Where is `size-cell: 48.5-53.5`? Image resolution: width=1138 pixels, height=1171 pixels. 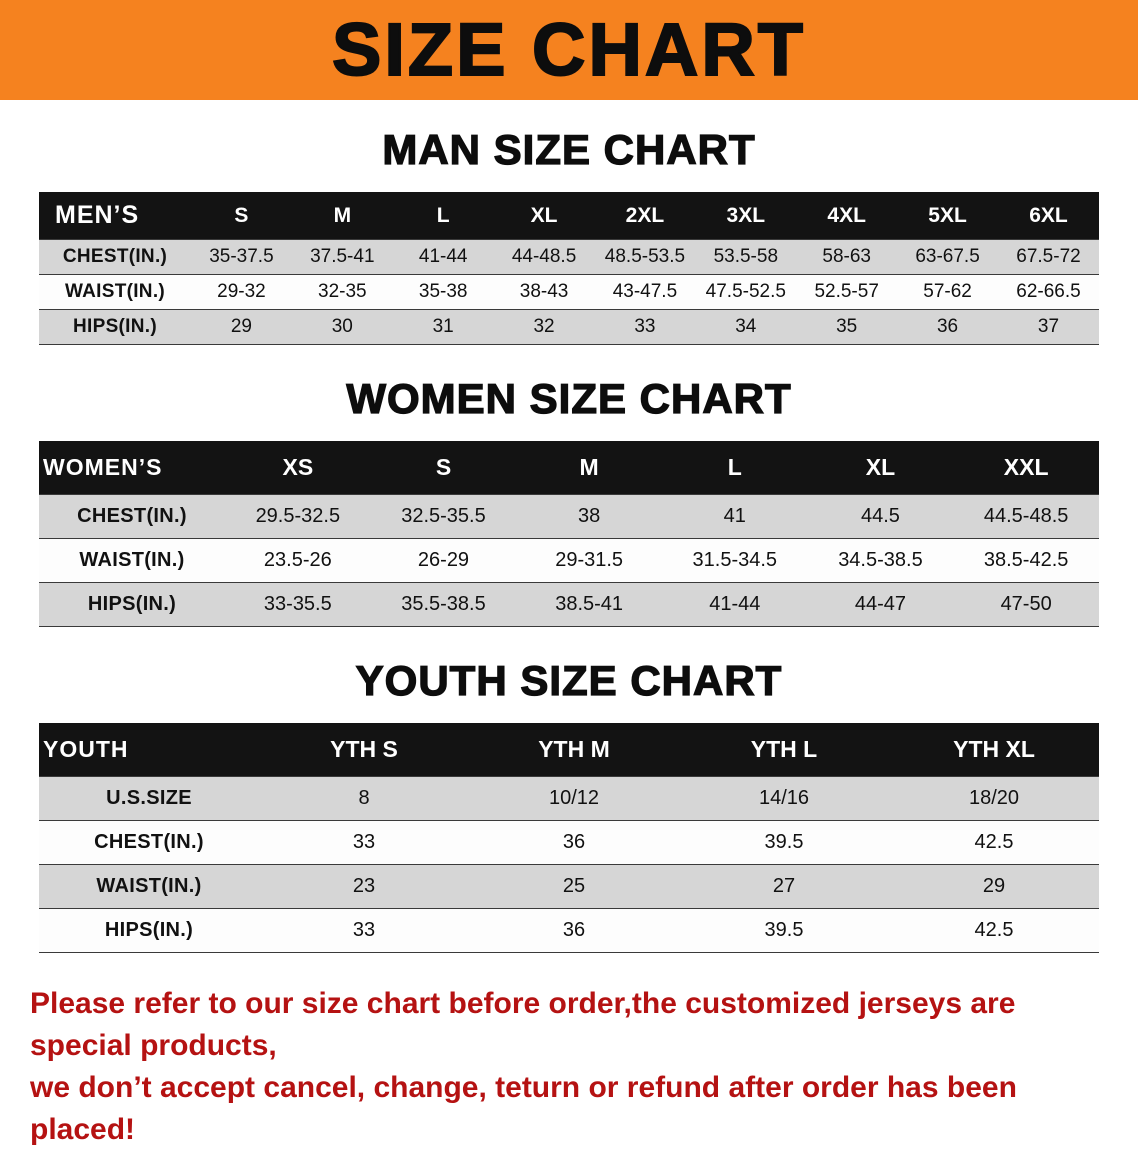
size-cell: 48.5-53.5 is located at coordinates (645, 257).